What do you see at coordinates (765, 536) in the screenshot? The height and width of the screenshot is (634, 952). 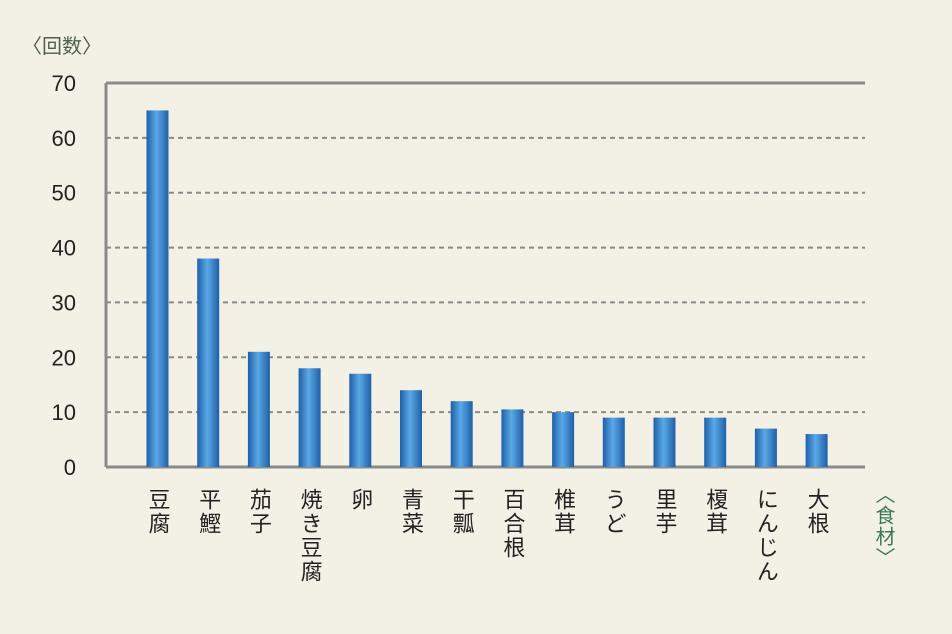 I see `x-category-label: にんじん` at bounding box center [765, 536].